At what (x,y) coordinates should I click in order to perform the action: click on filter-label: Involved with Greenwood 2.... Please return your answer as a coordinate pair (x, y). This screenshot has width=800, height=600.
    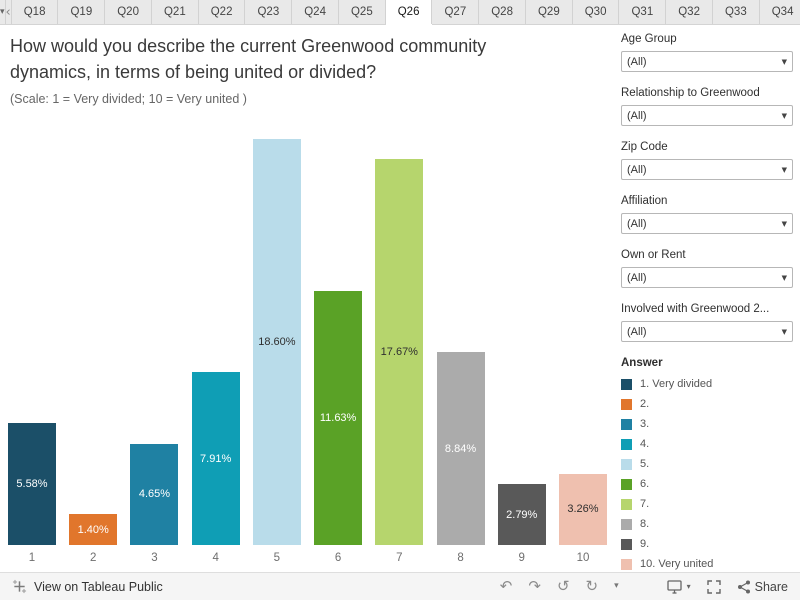
    Looking at the image, I should click on (695, 309).